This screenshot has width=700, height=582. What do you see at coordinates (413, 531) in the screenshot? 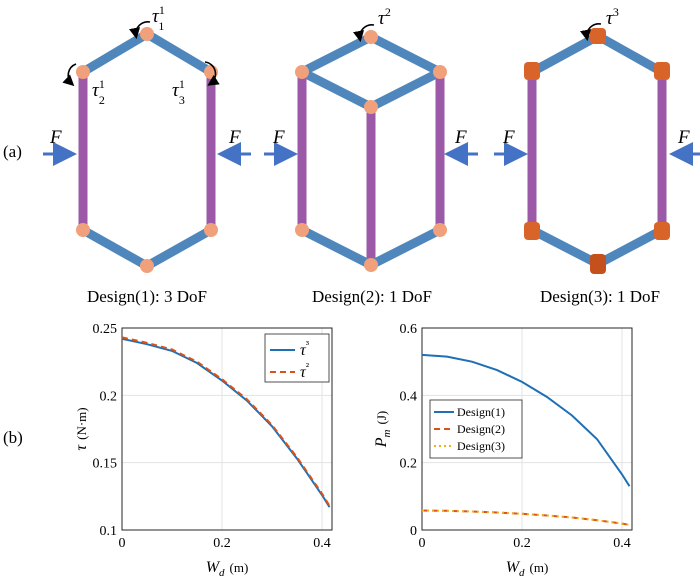
I see `y-tick-label: 0` at bounding box center [413, 531].